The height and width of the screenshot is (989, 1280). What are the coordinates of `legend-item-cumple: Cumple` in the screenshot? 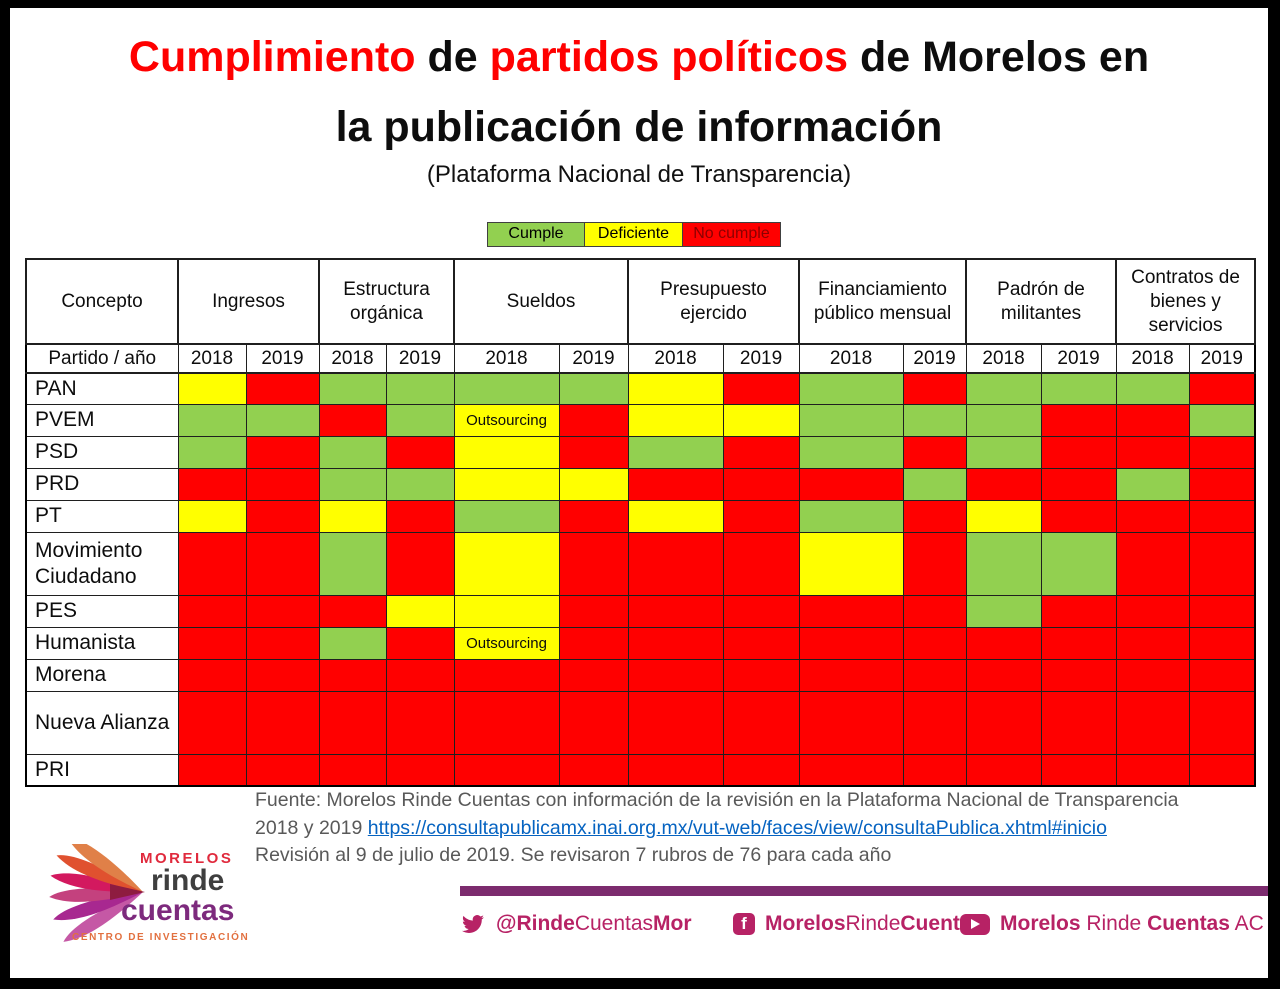 It's located at (536, 234).